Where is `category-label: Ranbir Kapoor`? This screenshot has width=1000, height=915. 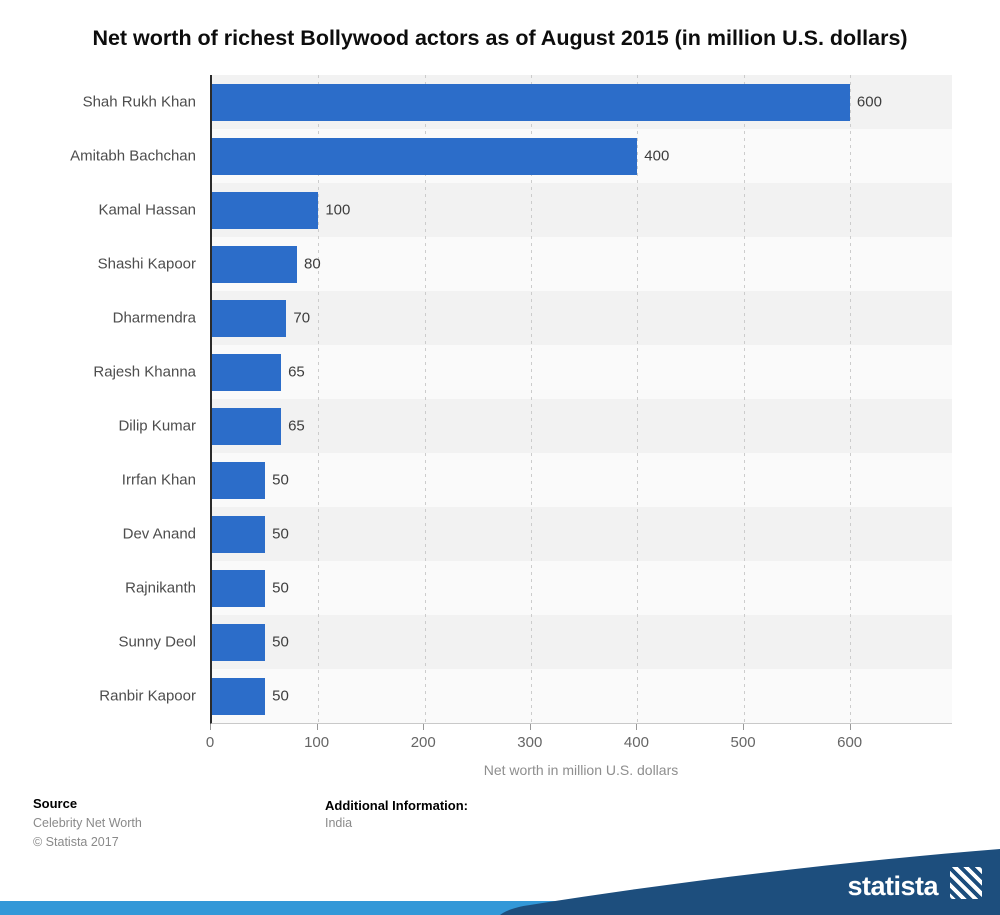
category-label: Ranbir Kapoor is located at coordinates (147, 696).